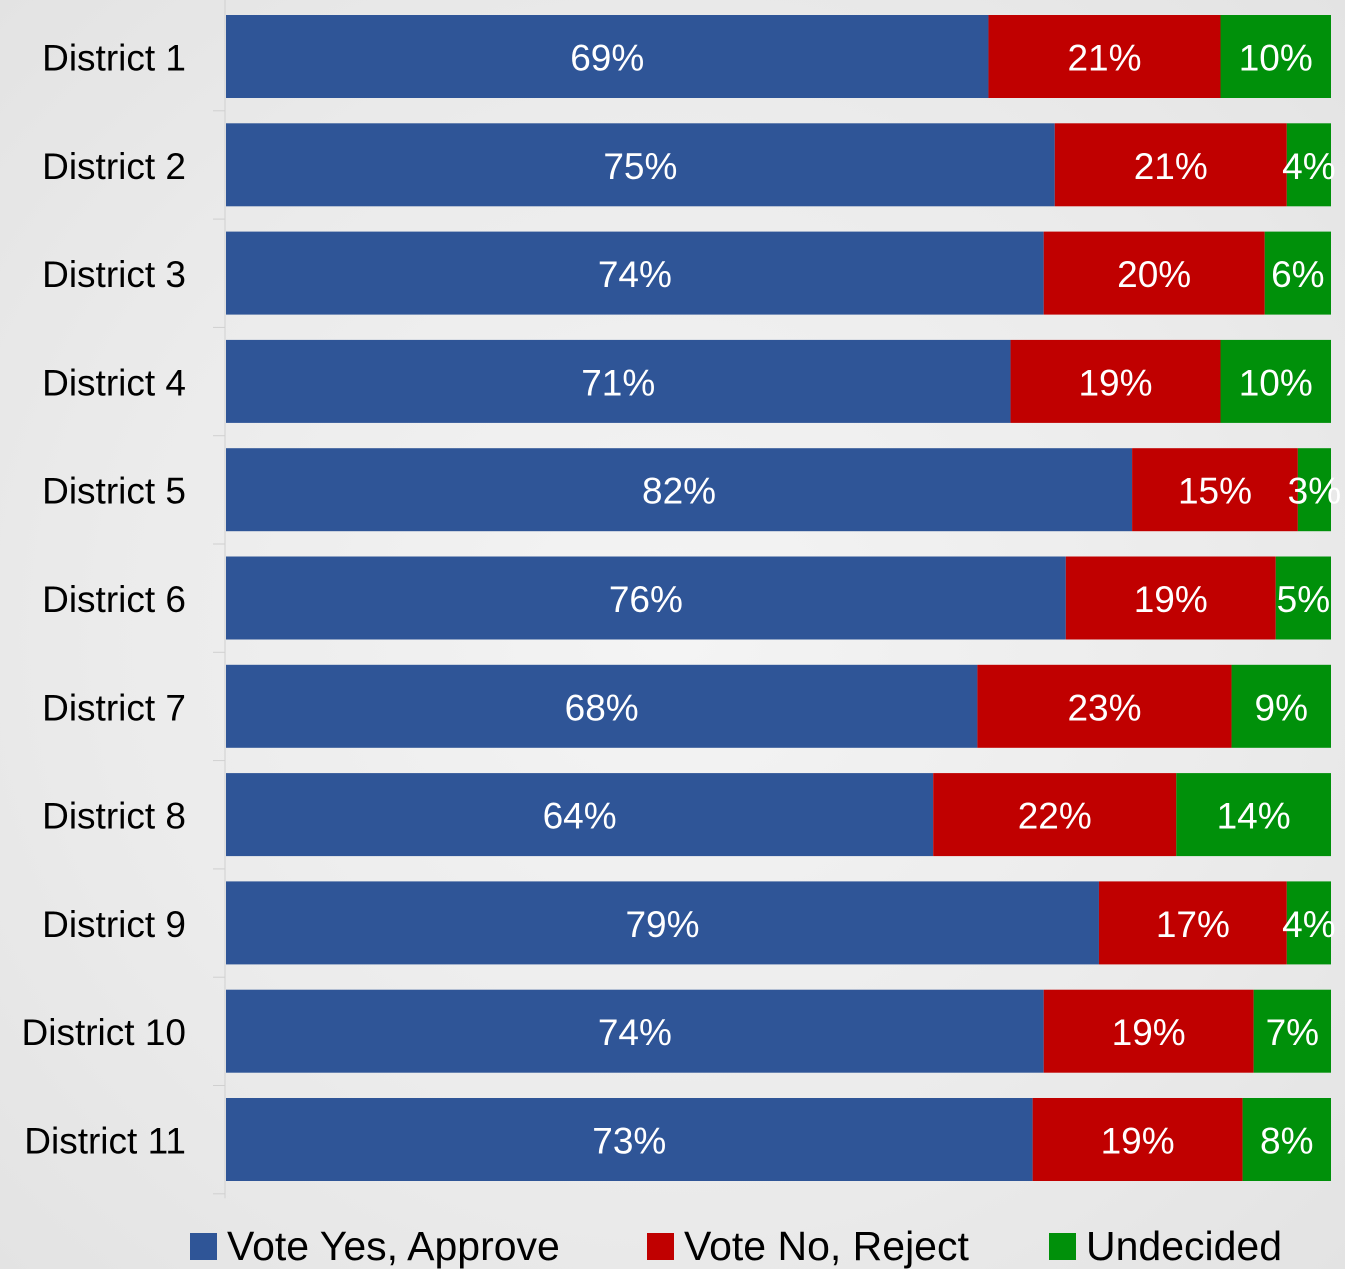 Image resolution: width=1345 pixels, height=1269 pixels. Describe the element at coordinates (114, 58) in the screenshot. I see `category-label: District 1` at that location.